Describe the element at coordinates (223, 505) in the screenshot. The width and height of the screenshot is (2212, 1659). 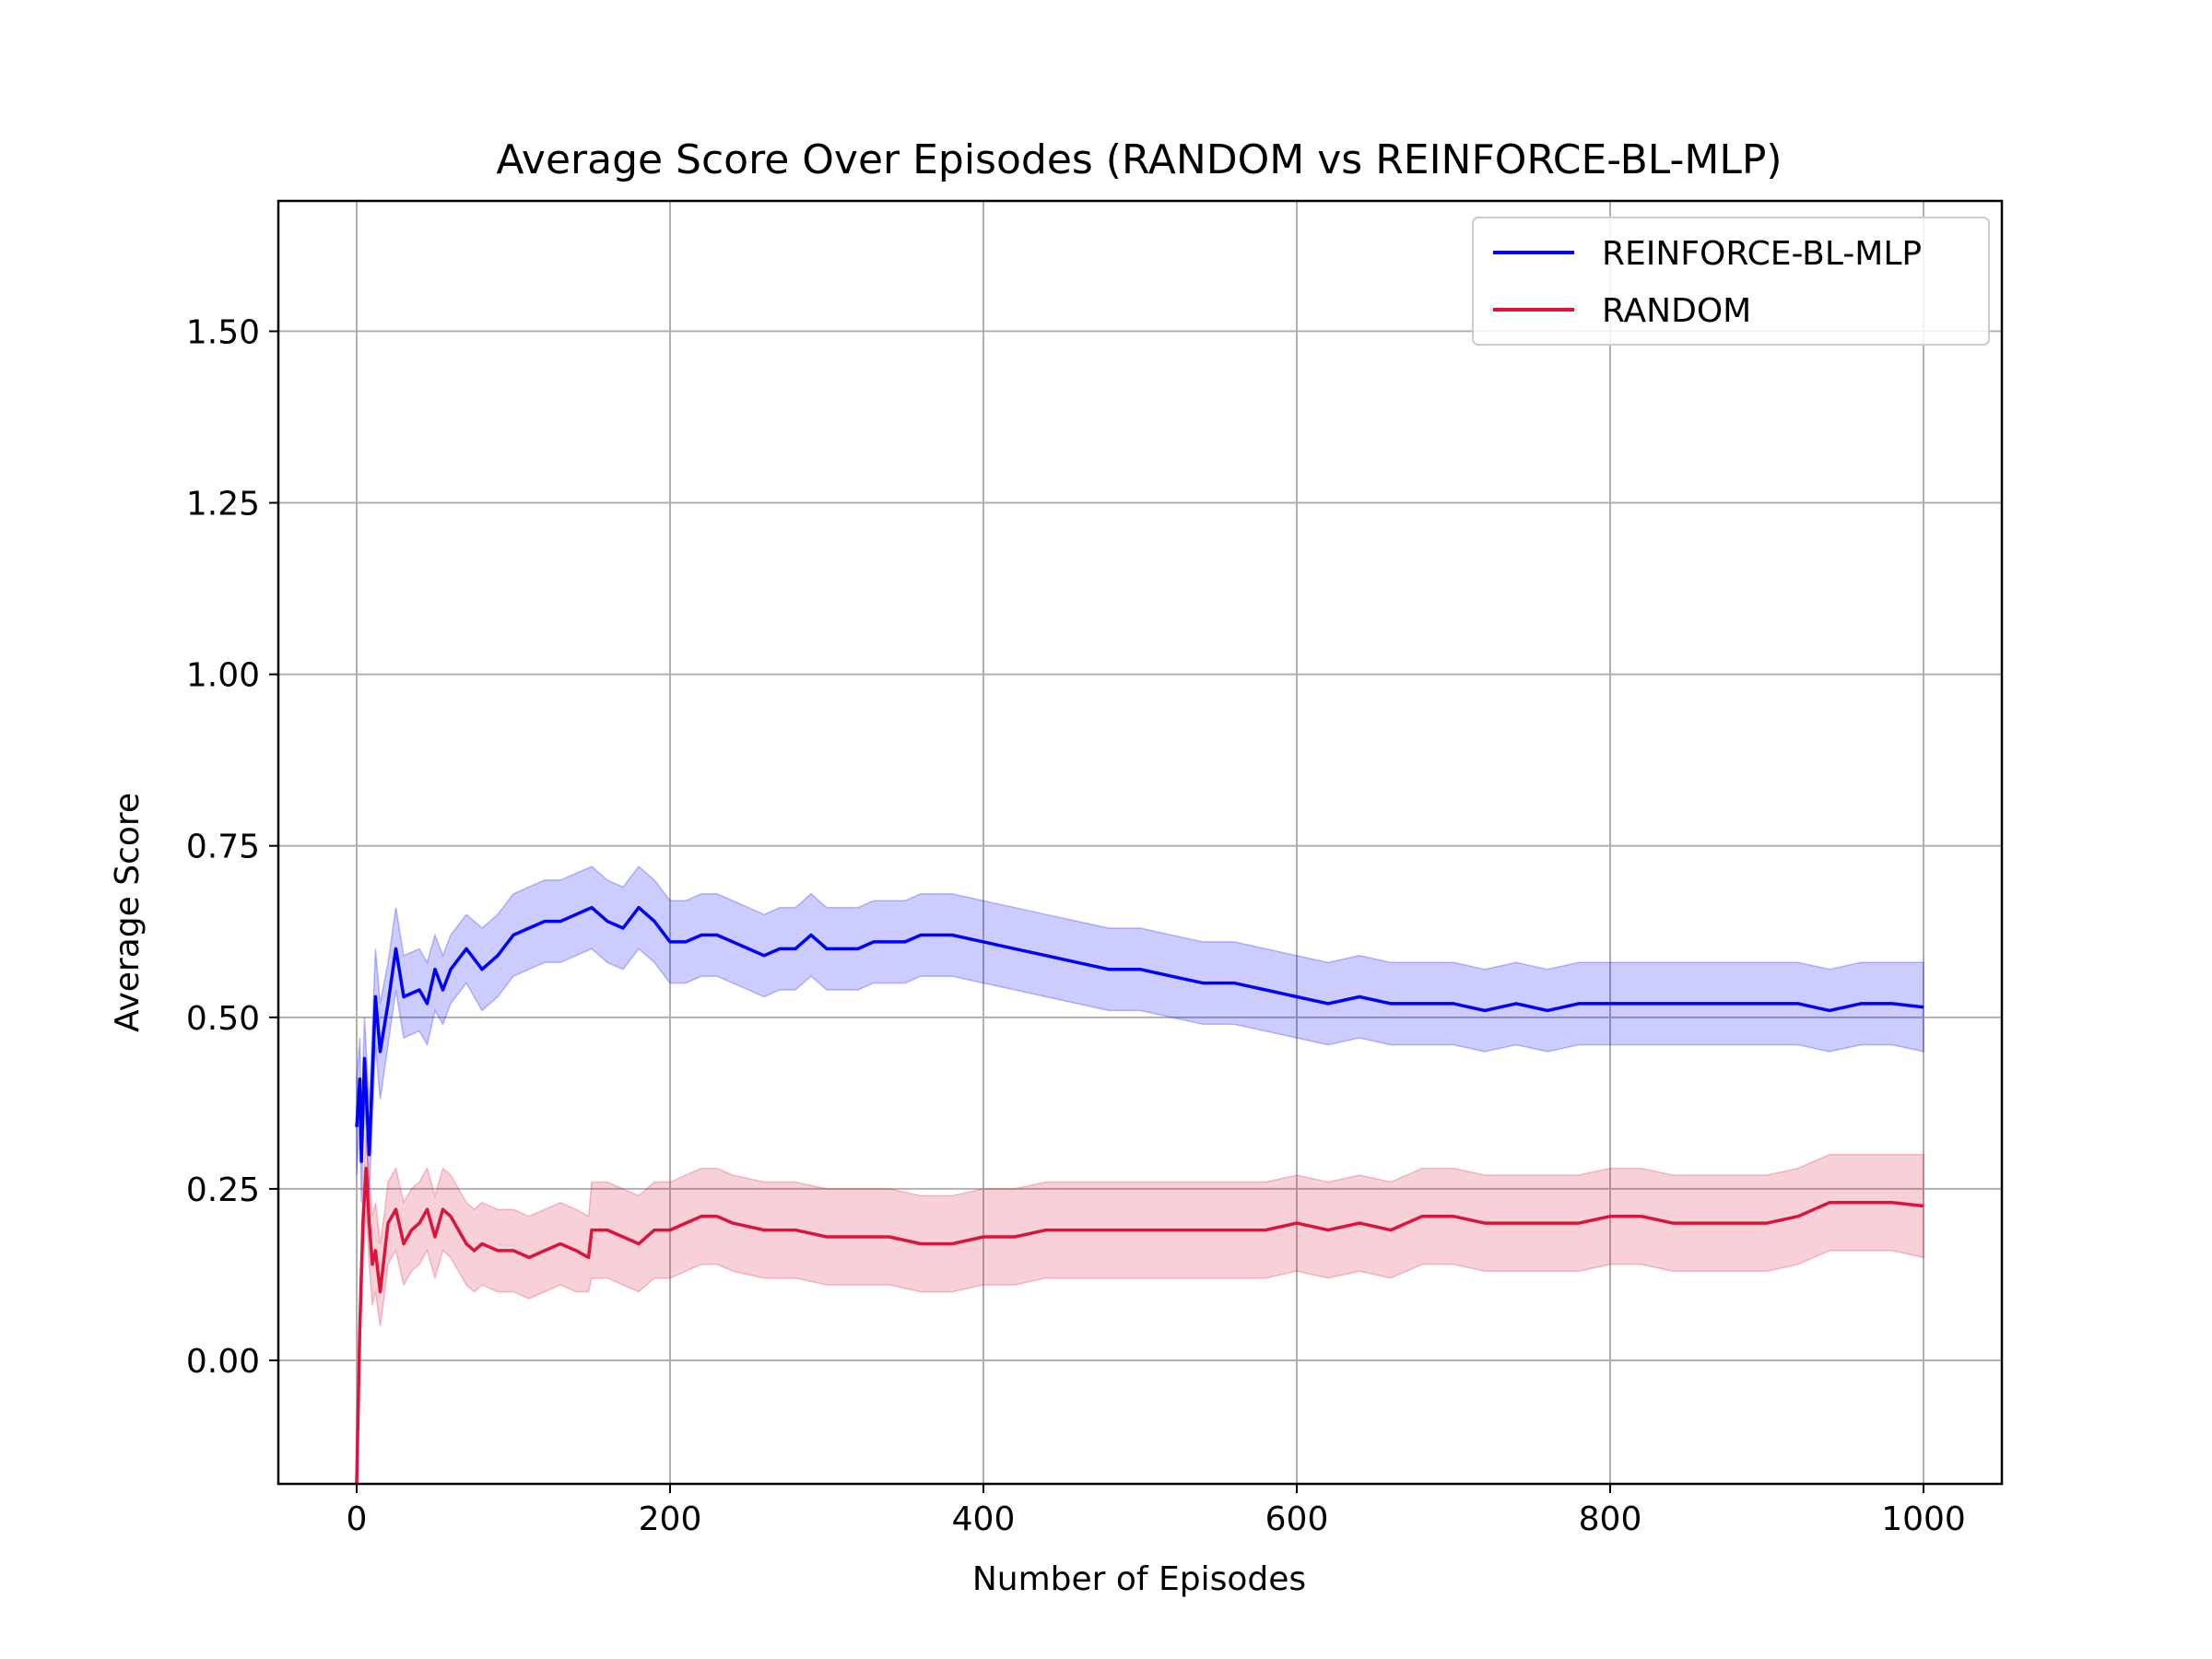
I see `y-tick-label: 1.25` at that location.